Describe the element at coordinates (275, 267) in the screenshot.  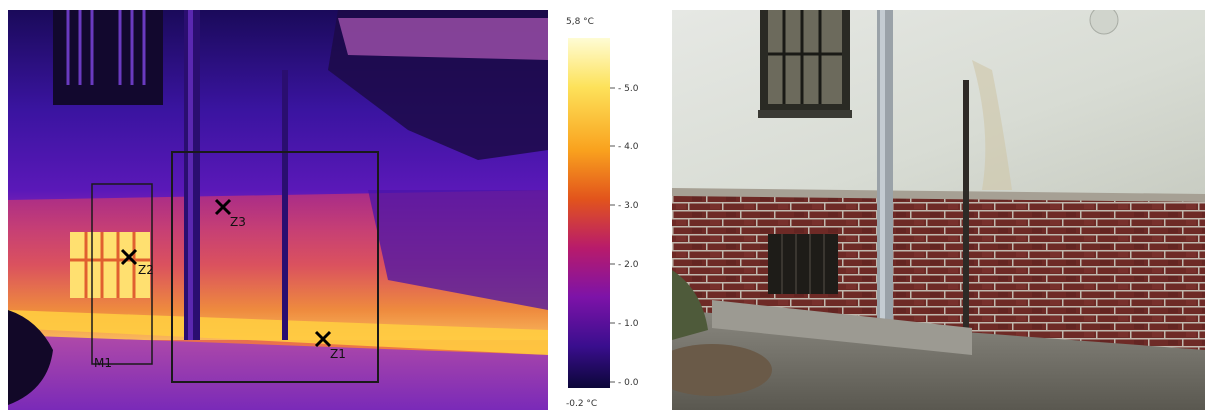
I see `measure-region-m2` at that location.